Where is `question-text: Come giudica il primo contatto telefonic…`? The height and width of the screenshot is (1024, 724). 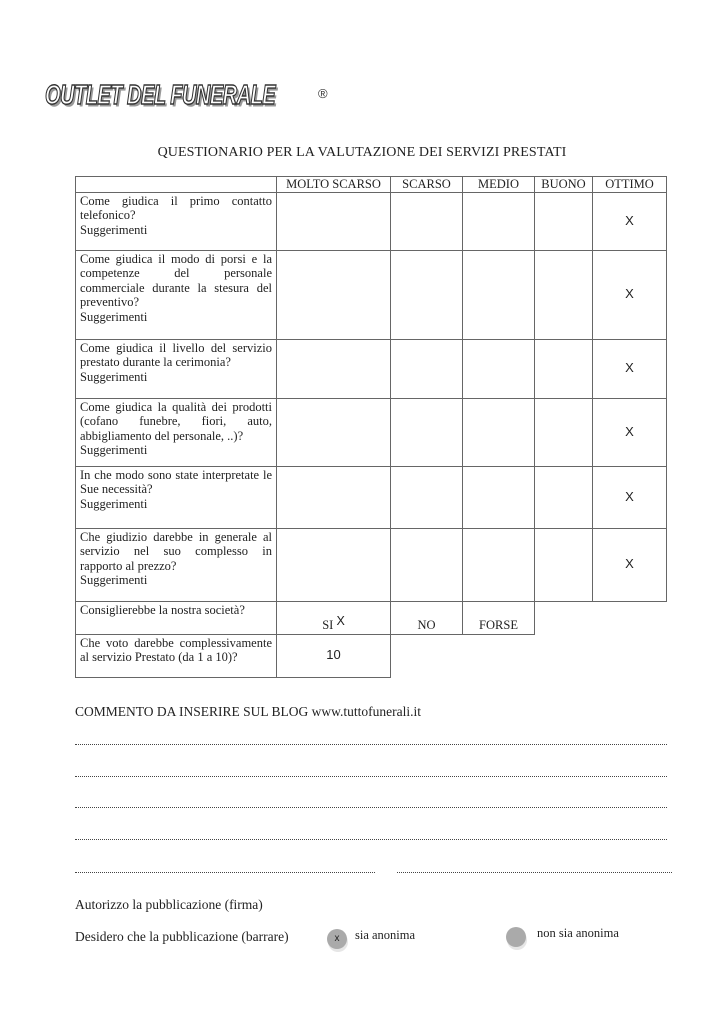
question-text: Come giudica il primo contatto telefonic… is located at coordinates (176, 208).